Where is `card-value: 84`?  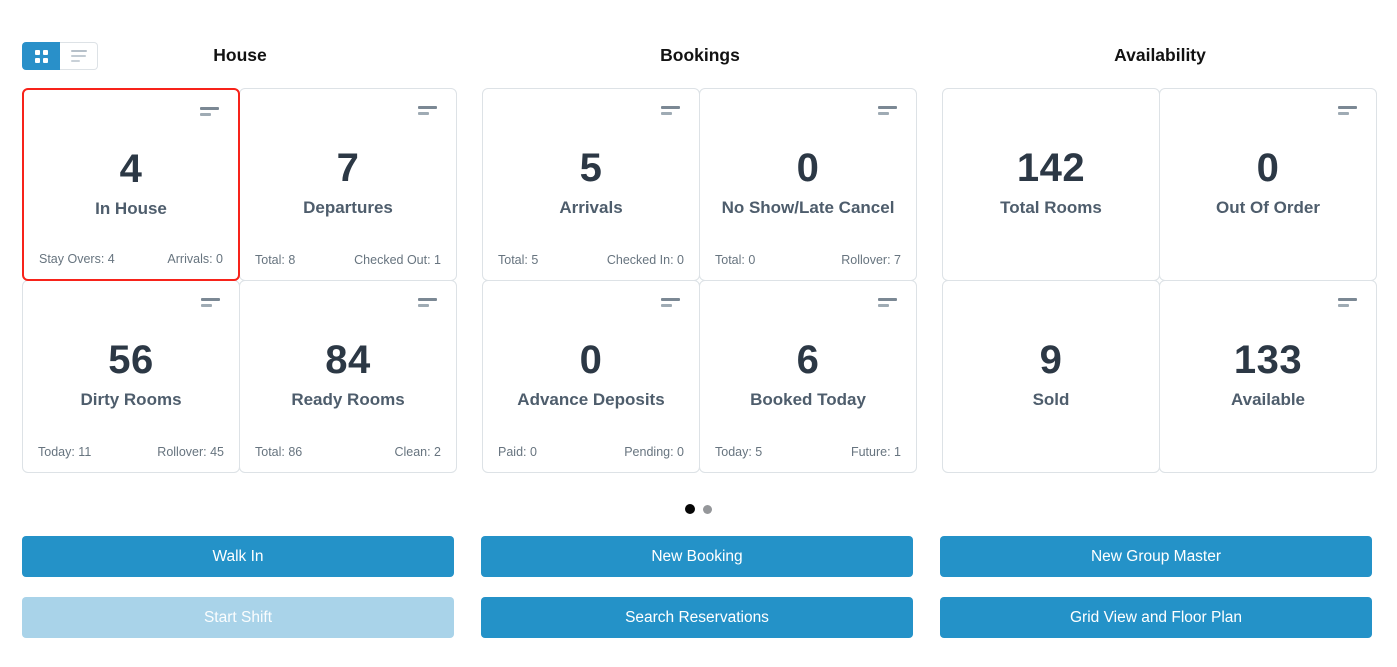 card-value: 84 is located at coordinates (348, 360).